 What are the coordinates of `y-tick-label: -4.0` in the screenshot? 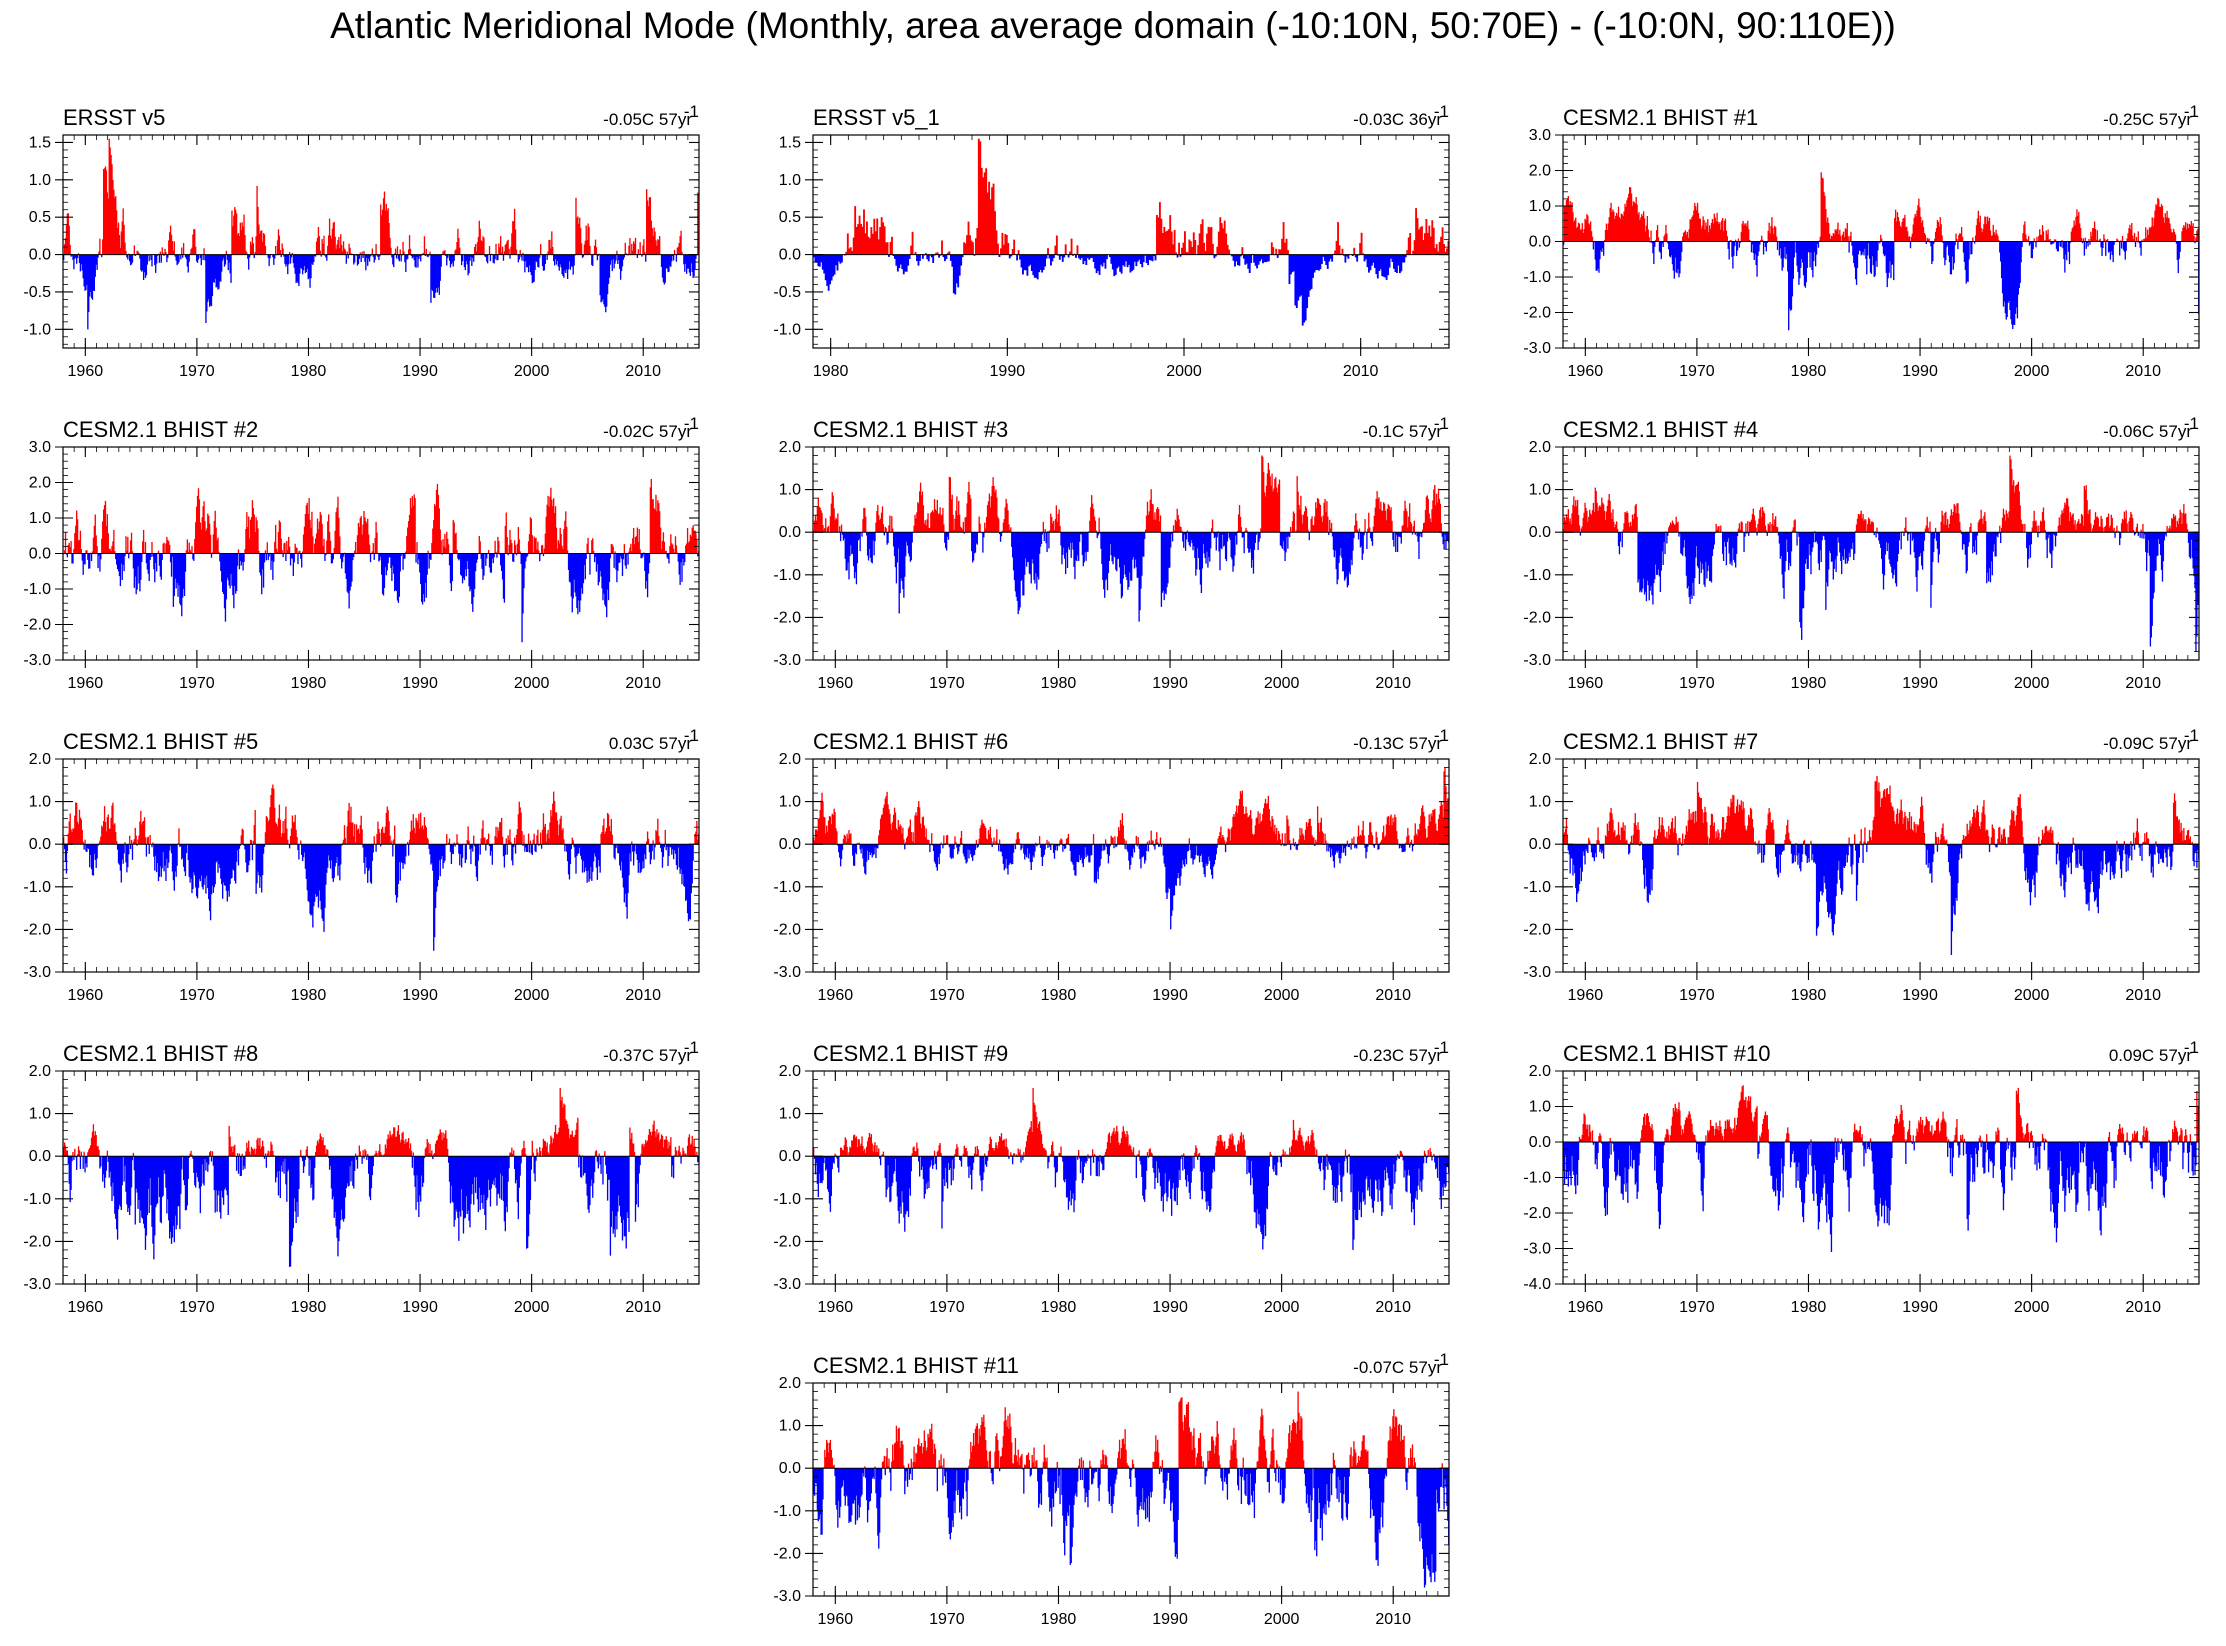 It's located at (1537, 1284).